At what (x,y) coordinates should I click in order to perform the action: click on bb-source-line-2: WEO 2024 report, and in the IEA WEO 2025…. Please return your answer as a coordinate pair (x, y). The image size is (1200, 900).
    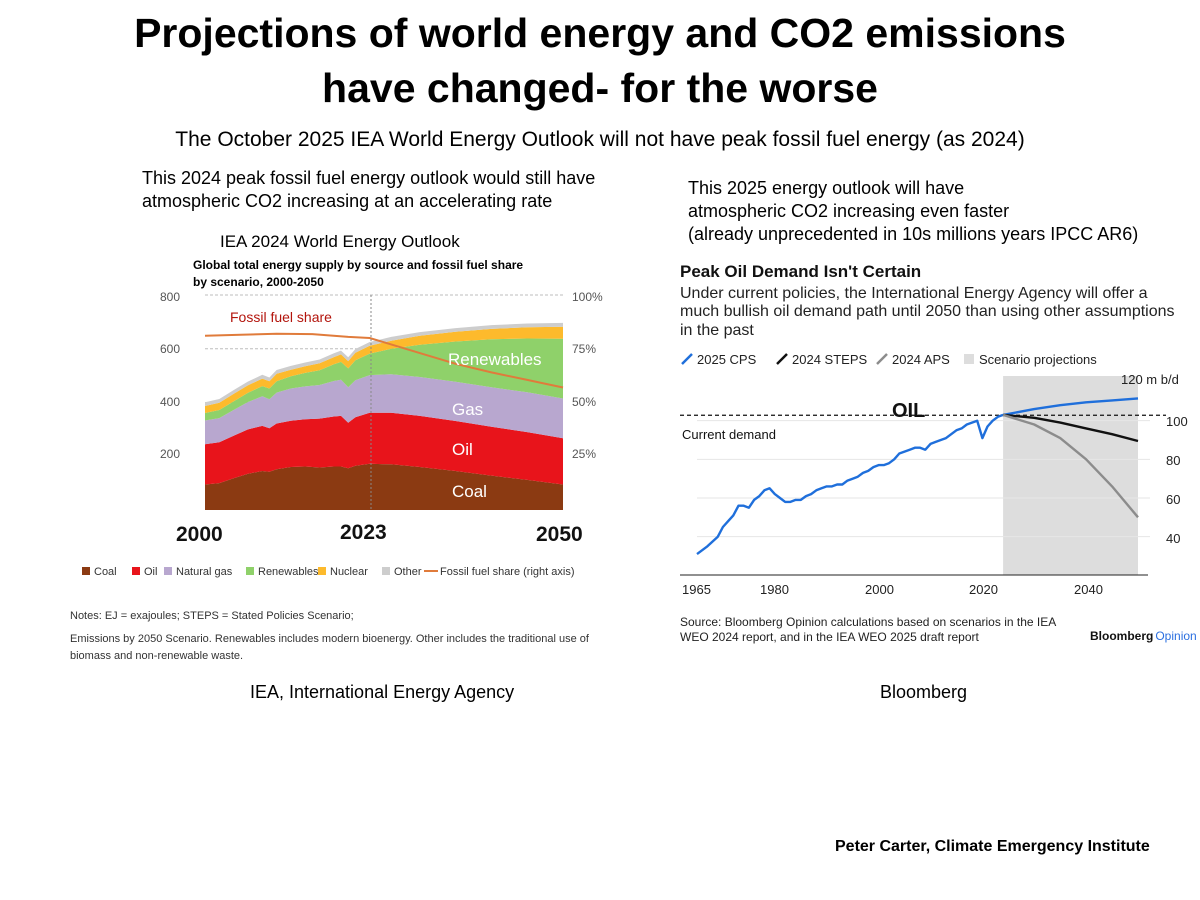
    Looking at the image, I should click on (829, 637).